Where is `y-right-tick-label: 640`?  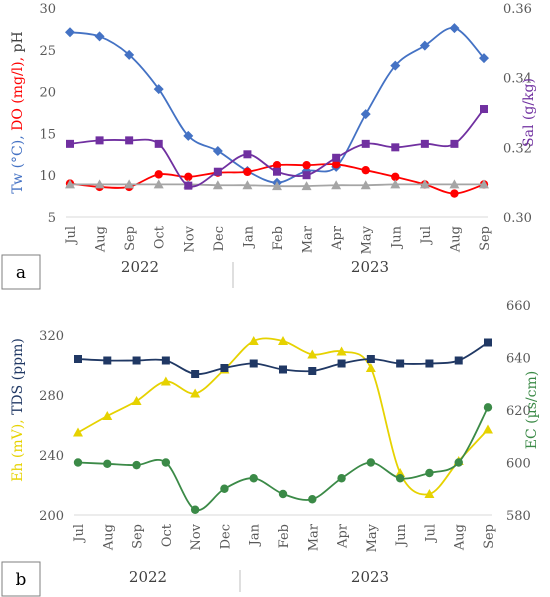
y-right-tick-label: 640 is located at coordinates (518, 359).